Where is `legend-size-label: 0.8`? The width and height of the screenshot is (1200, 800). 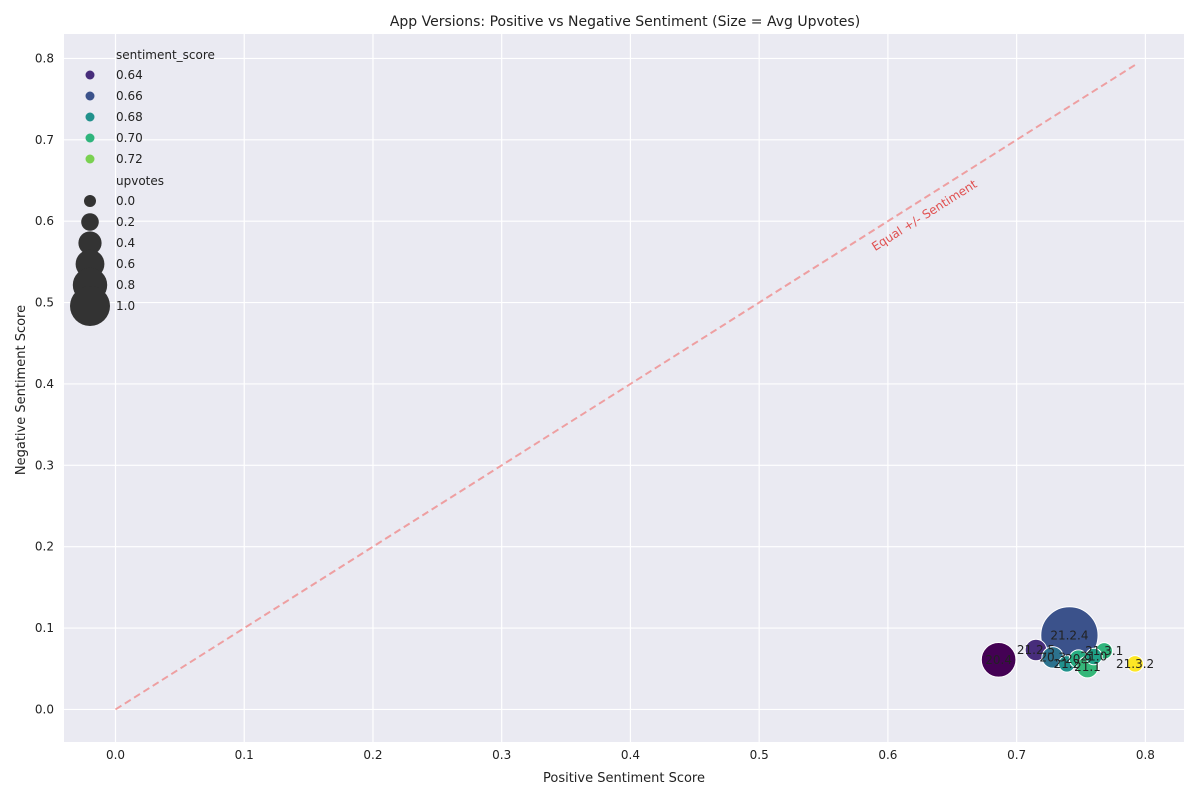
legend-size-label: 0.8 is located at coordinates (125, 285).